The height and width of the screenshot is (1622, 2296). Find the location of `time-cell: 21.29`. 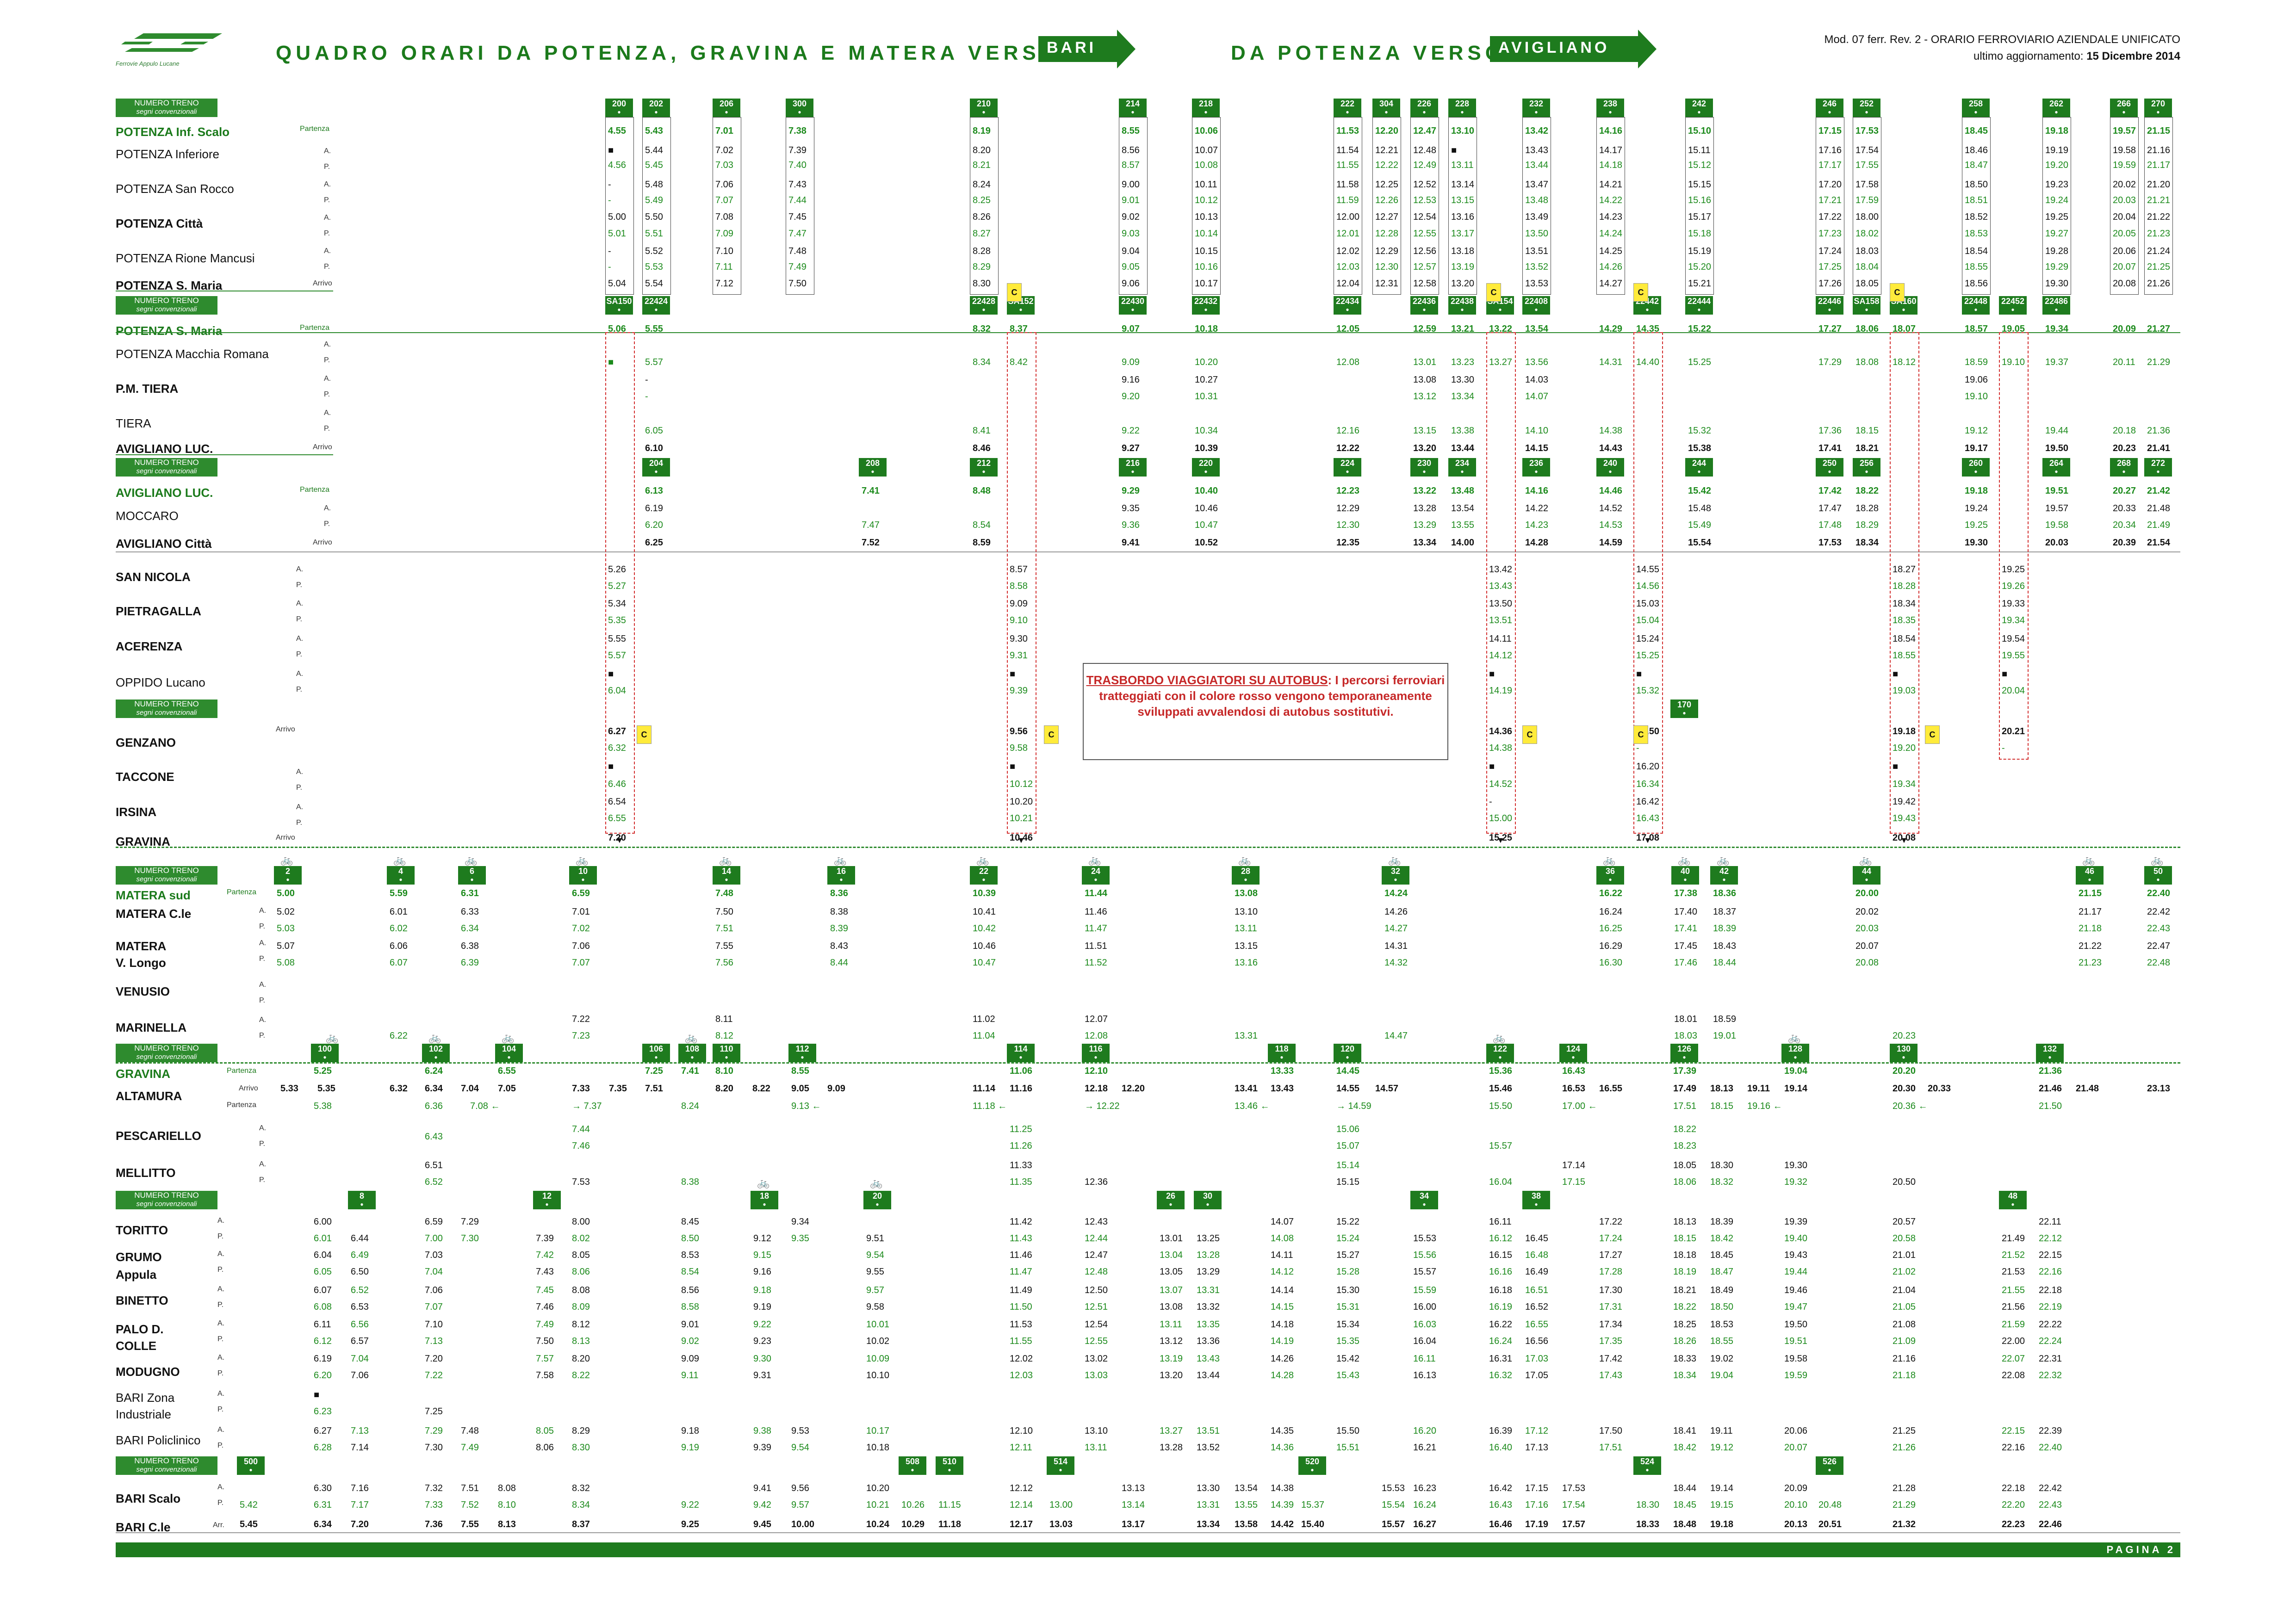

time-cell: 21.29 is located at coordinates (1905, 1505).